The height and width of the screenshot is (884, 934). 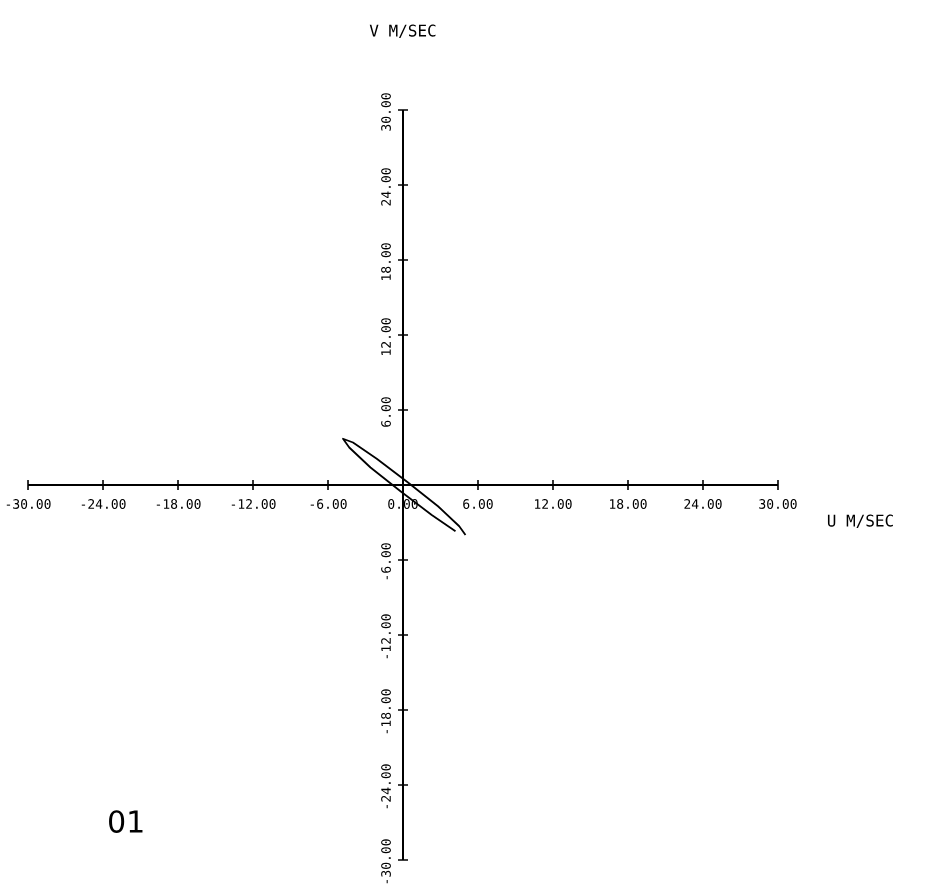 I want to click on x-axis-title: U M/SEC, so click(x=860, y=521).